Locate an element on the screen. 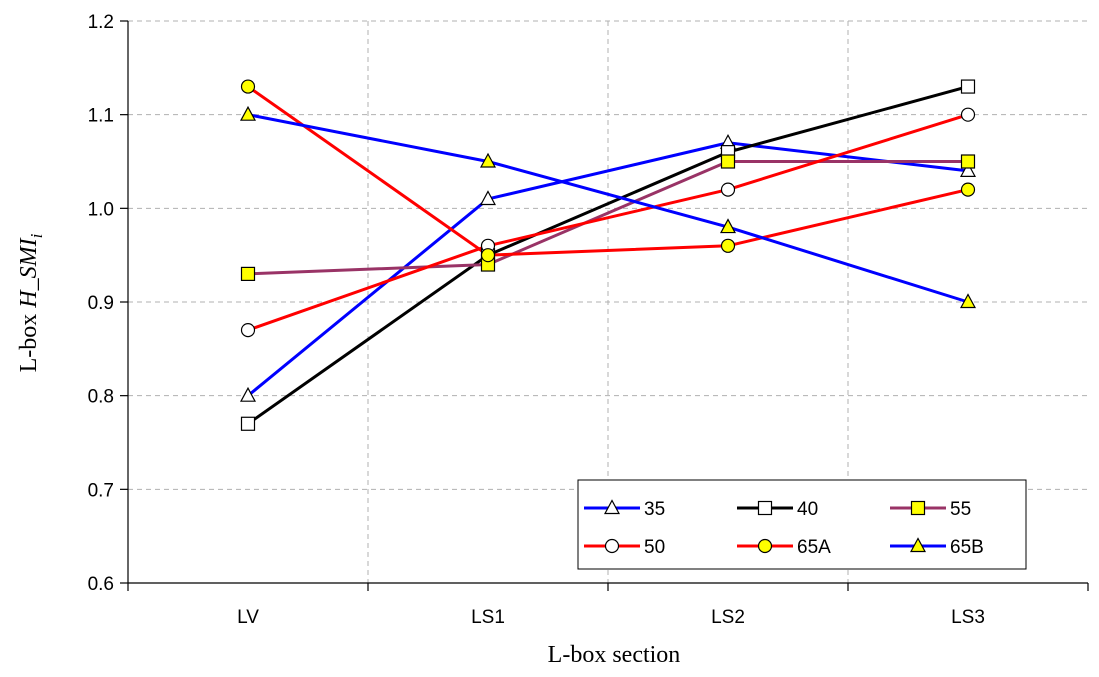 The width and height of the screenshot is (1099, 677). y-tick-label: 0.8 is located at coordinates (101, 397).